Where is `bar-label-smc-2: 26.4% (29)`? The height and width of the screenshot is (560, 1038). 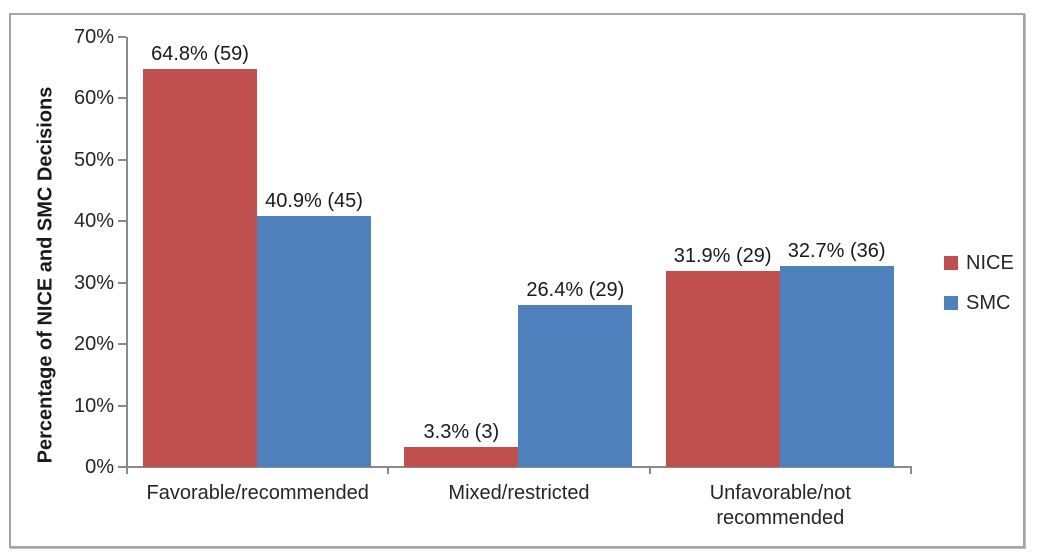
bar-label-smc-2: 26.4% (29) is located at coordinates (575, 289).